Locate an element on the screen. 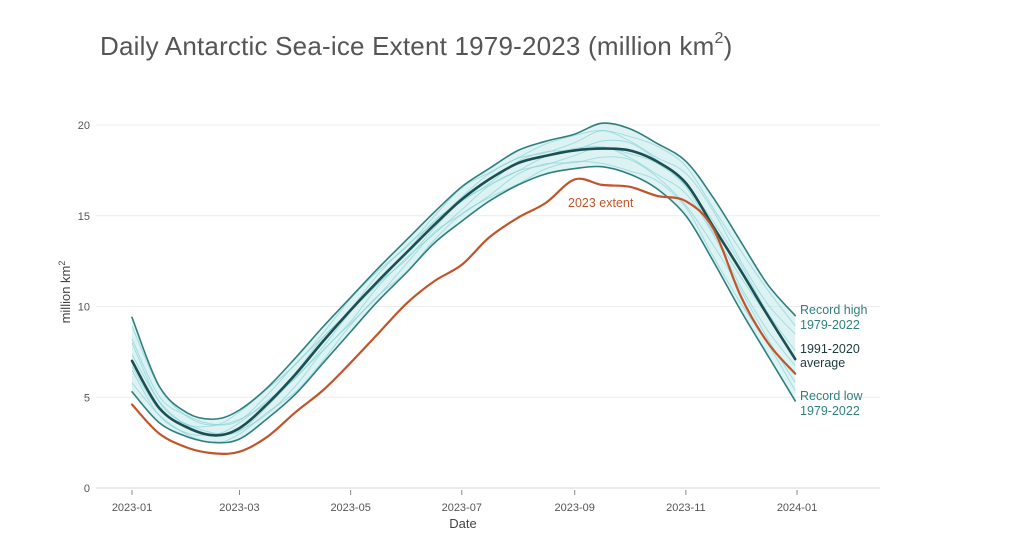 The height and width of the screenshot is (550, 1024). x-tick-2023-03: 2023-03 is located at coordinates (239, 508).